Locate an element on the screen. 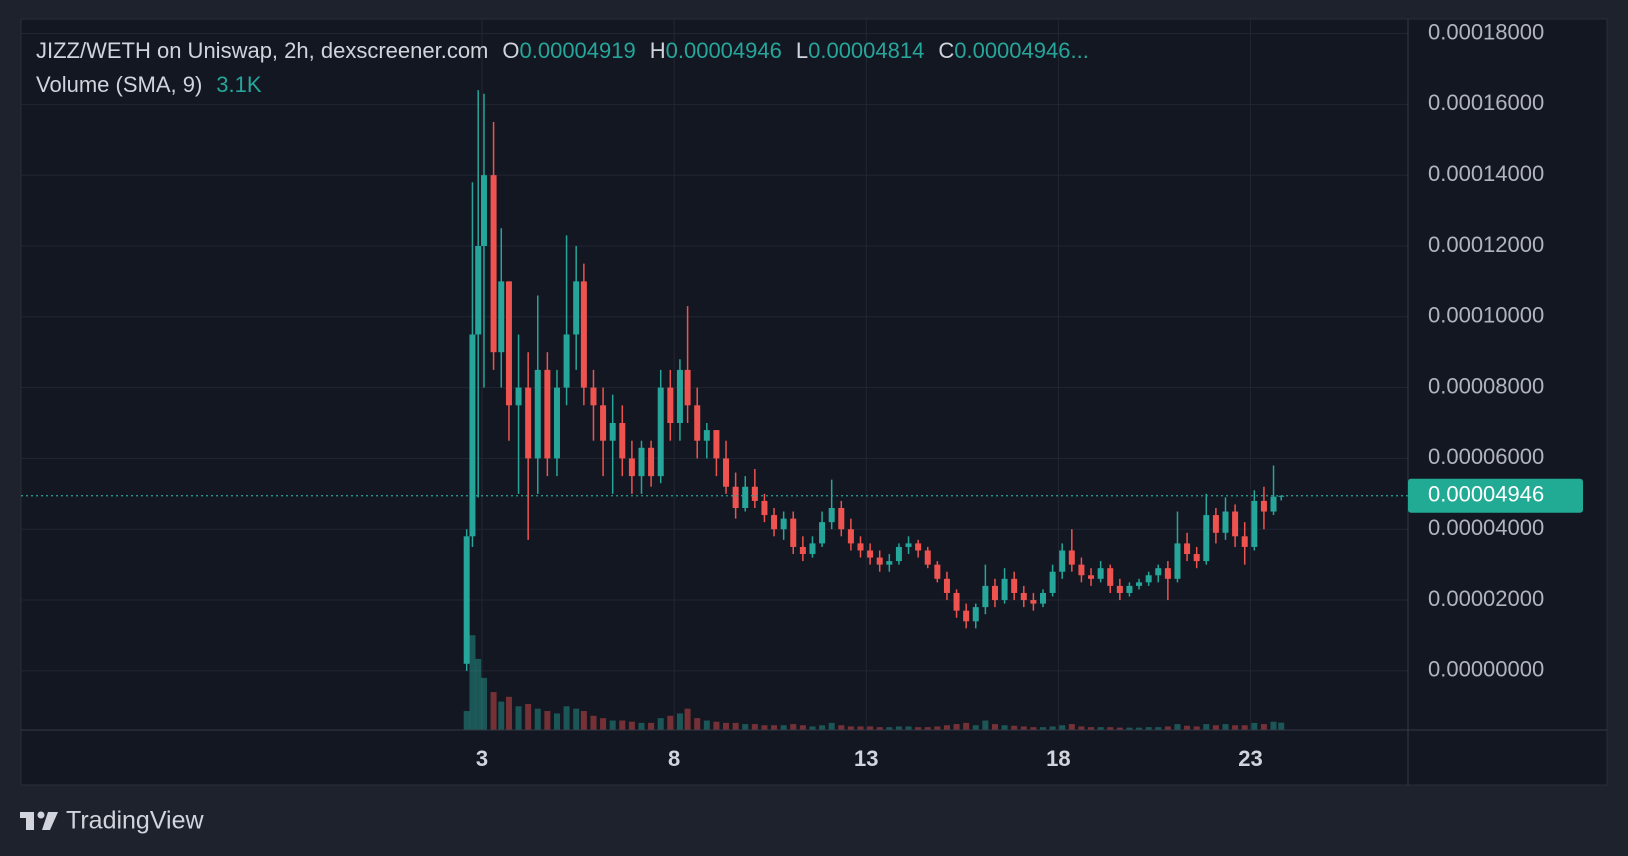 This screenshot has height=856, width=1628. y-tick-label: 0.00012000 is located at coordinates (1486, 244).